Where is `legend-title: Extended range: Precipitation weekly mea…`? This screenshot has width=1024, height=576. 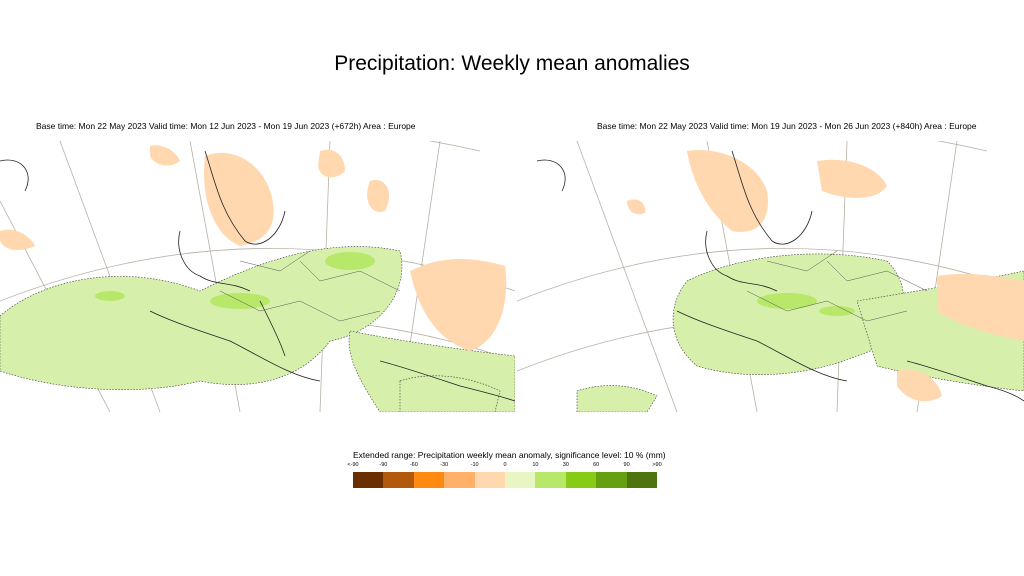
legend-title: Extended range: Precipitation weekly mea… is located at coordinates (509, 455).